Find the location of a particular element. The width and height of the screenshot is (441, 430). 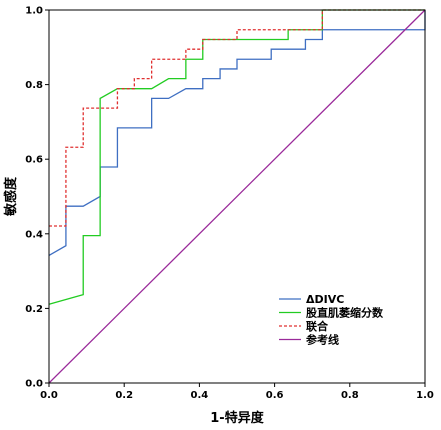

y-tick-label: 1.0 is located at coordinates (34, 11).